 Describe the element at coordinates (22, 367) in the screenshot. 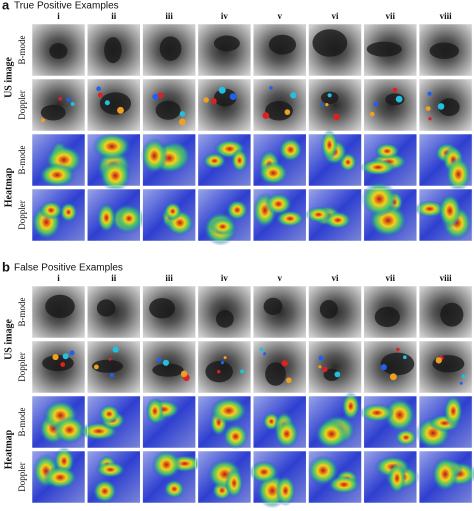

I see `row-label: Doppler` at that location.